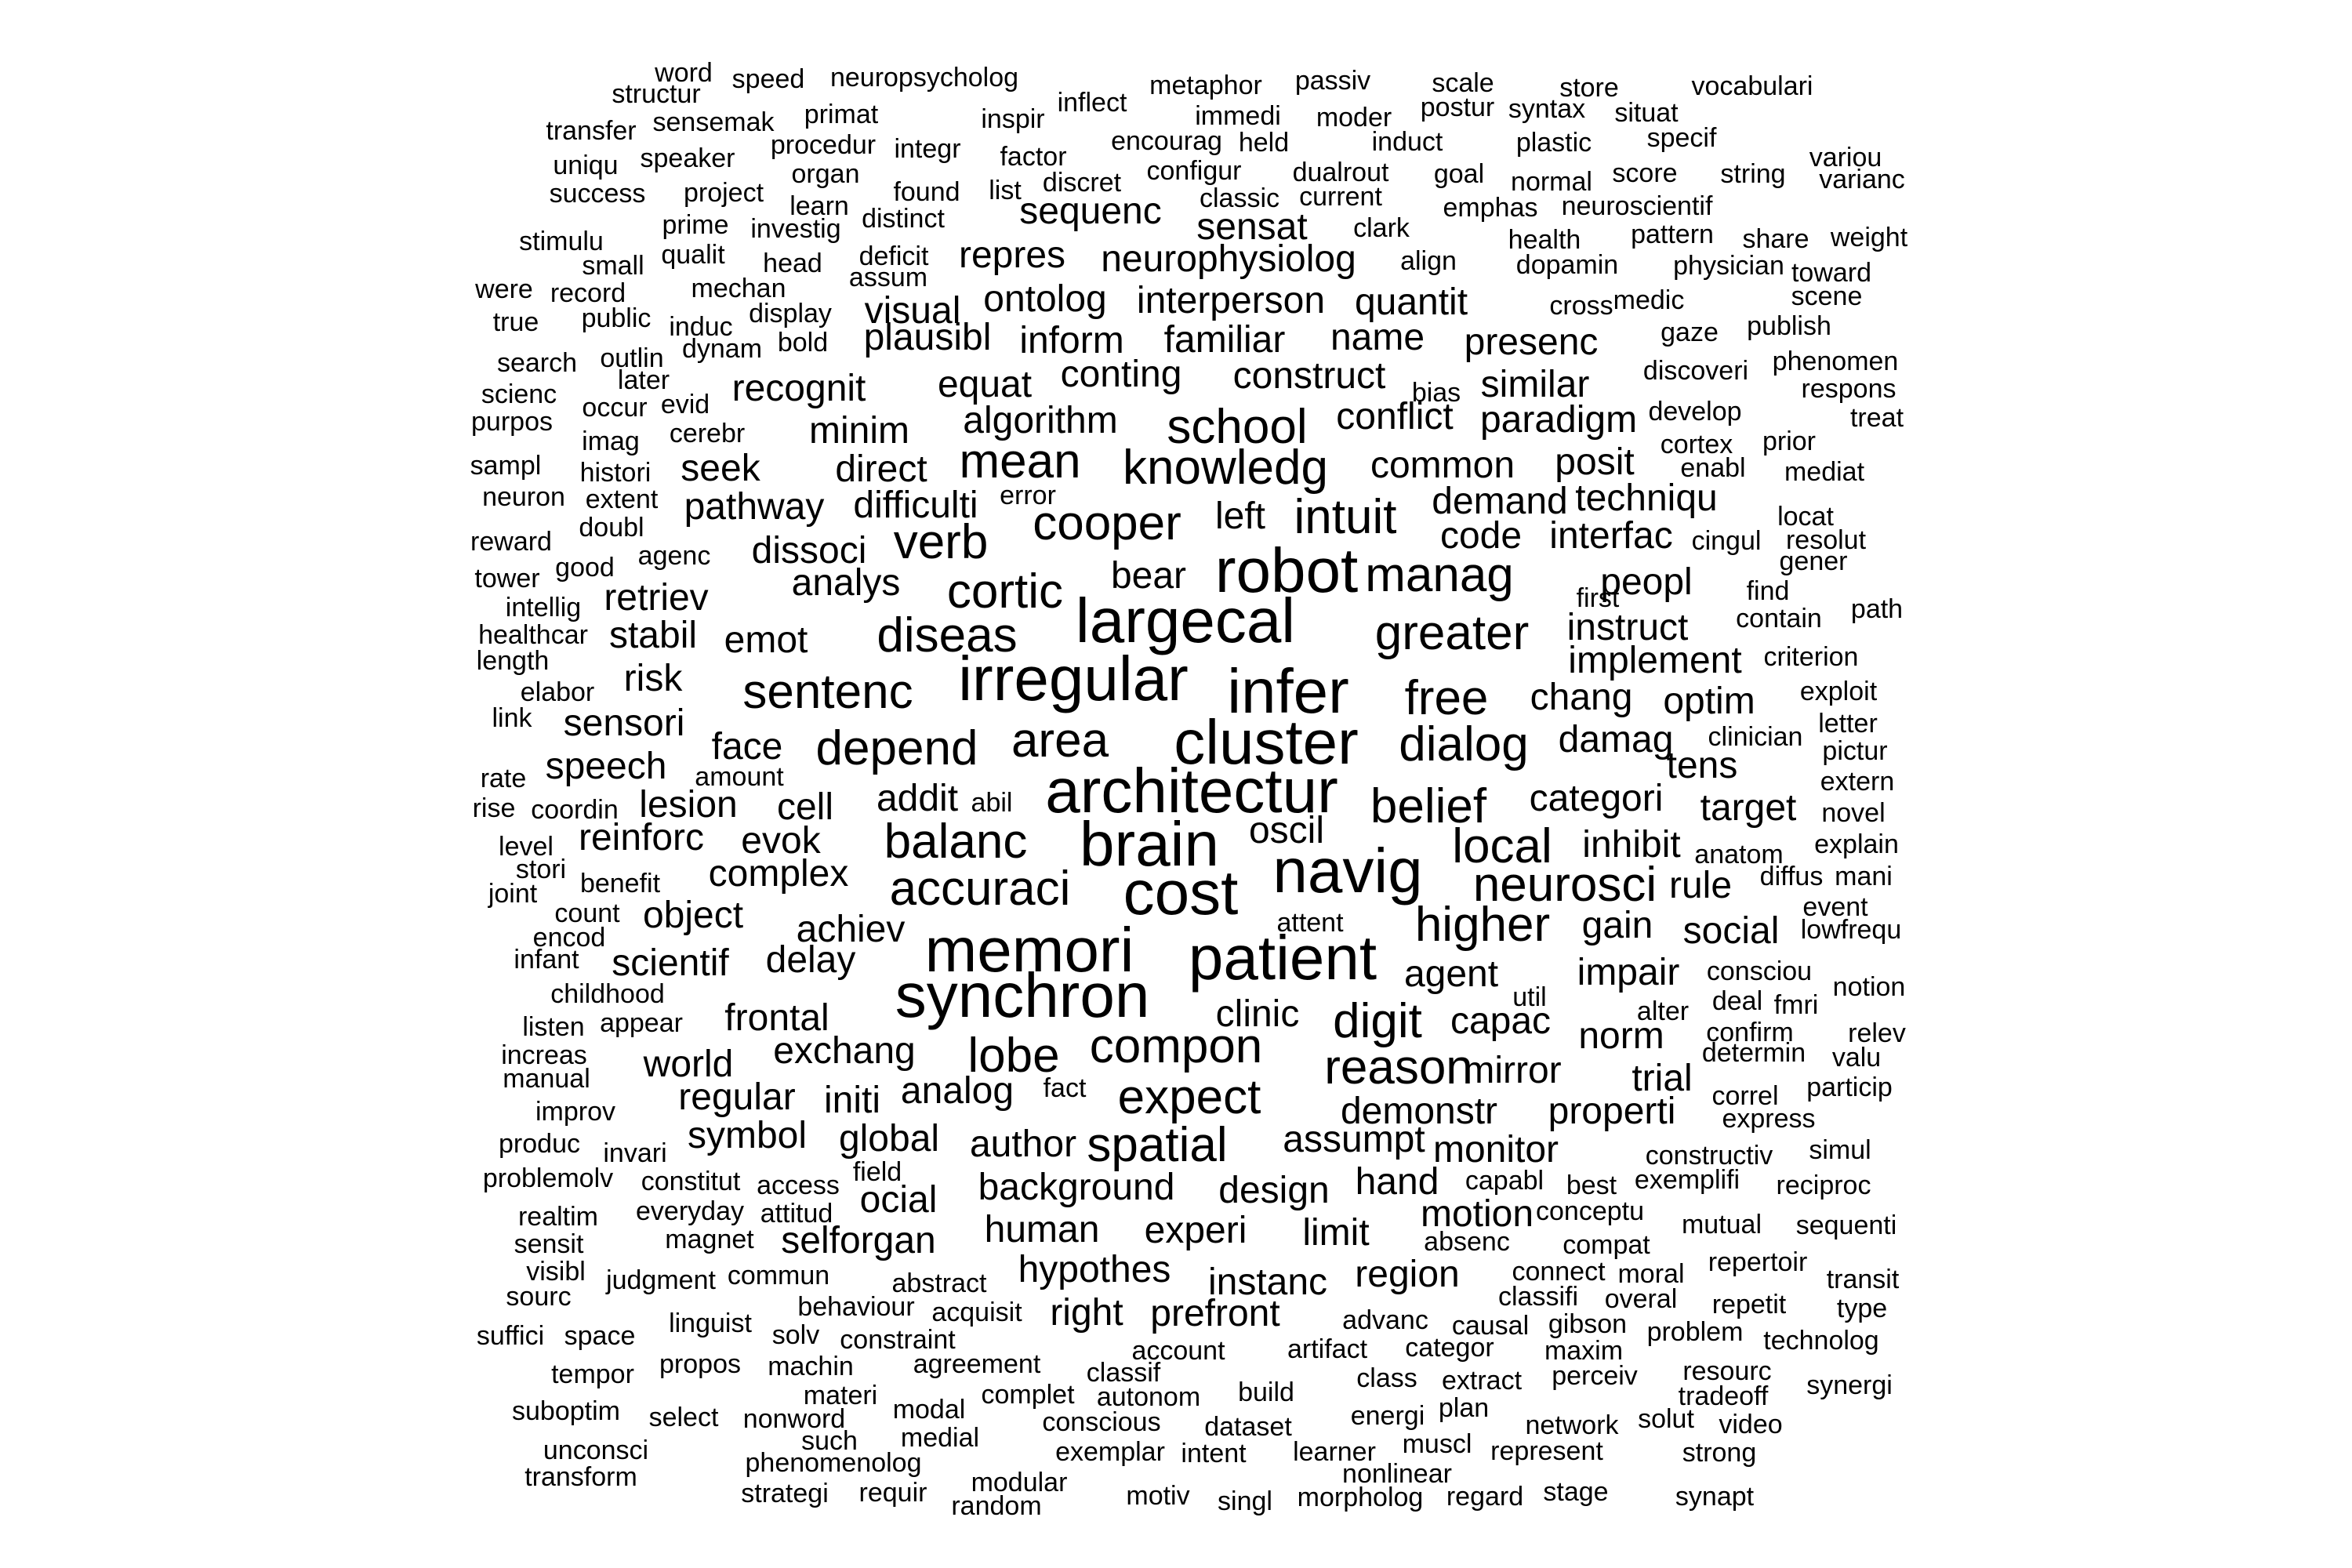  I want to click on cloud-word: vocabulari, so click(1752, 86).